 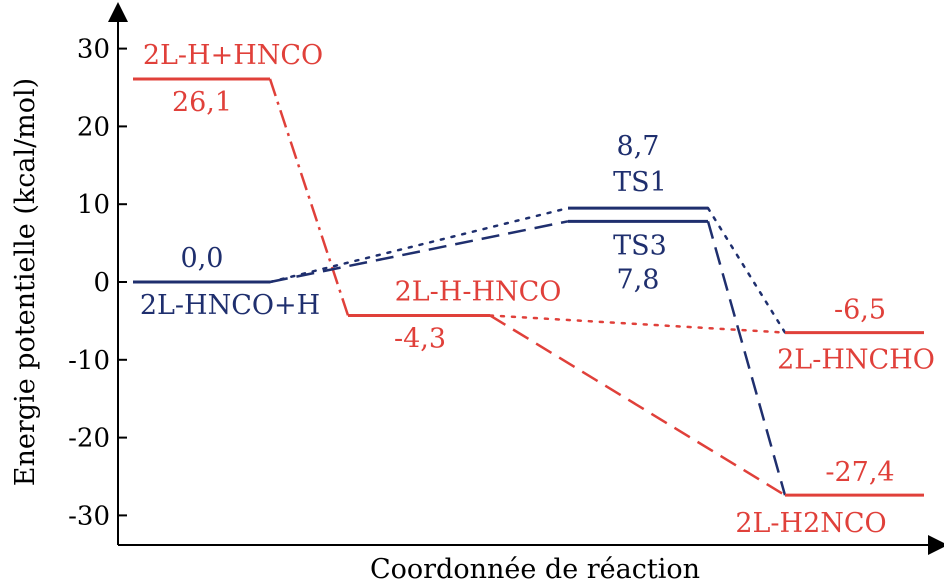 I want to click on x-axis-title: Coordonnée de réaction, so click(x=535, y=569).